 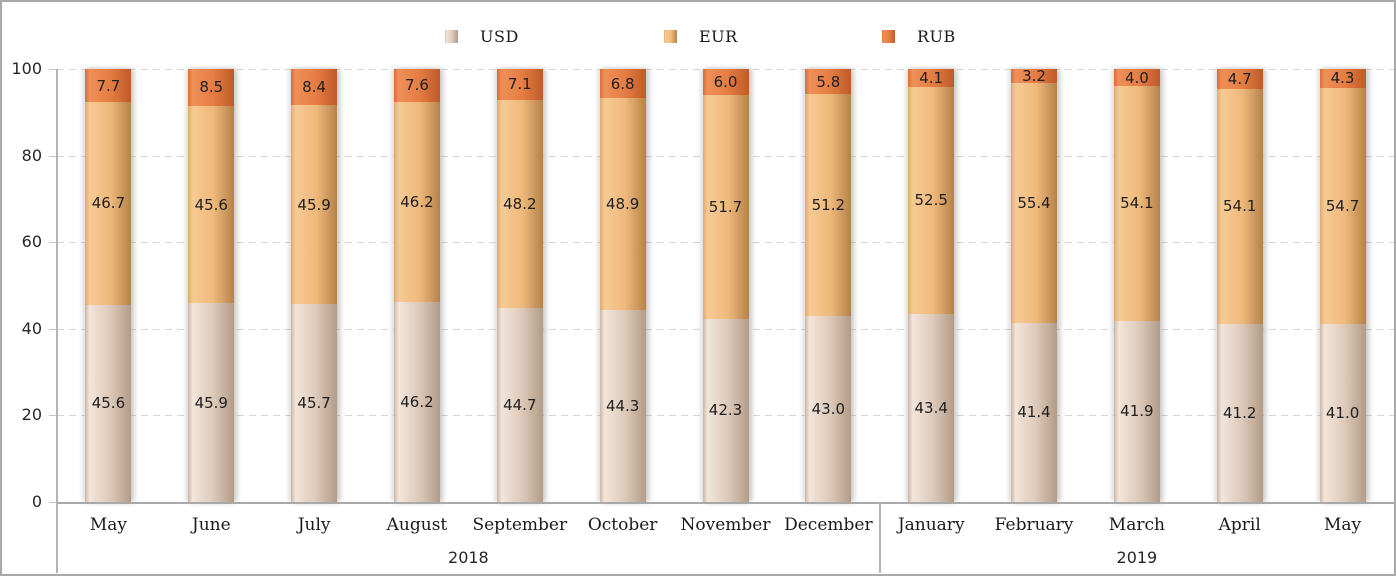 I want to click on data-label-eur-8: 52.5, so click(x=931, y=200).